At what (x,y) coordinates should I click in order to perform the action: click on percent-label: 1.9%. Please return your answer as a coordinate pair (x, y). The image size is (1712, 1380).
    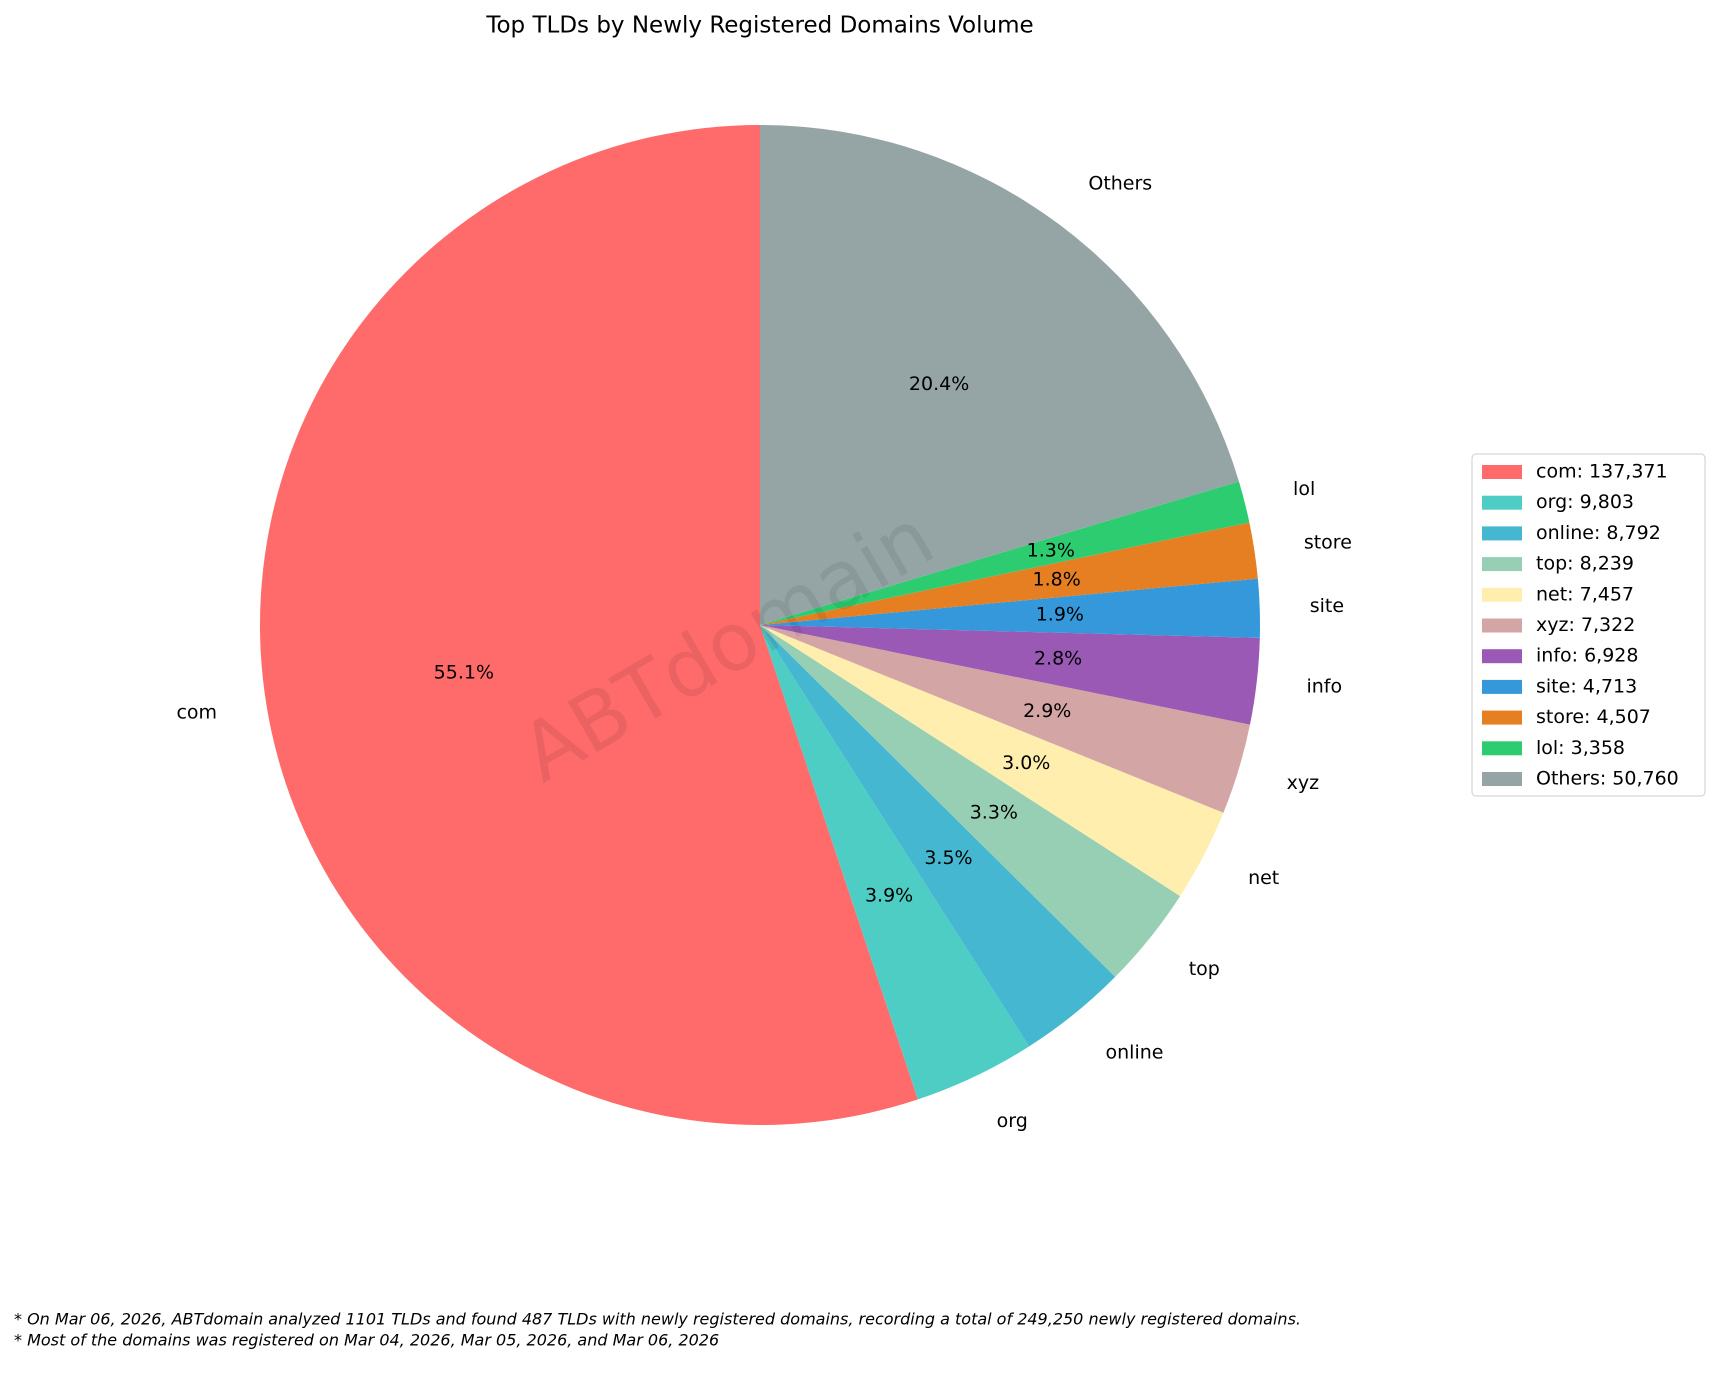
    Looking at the image, I should click on (1060, 614).